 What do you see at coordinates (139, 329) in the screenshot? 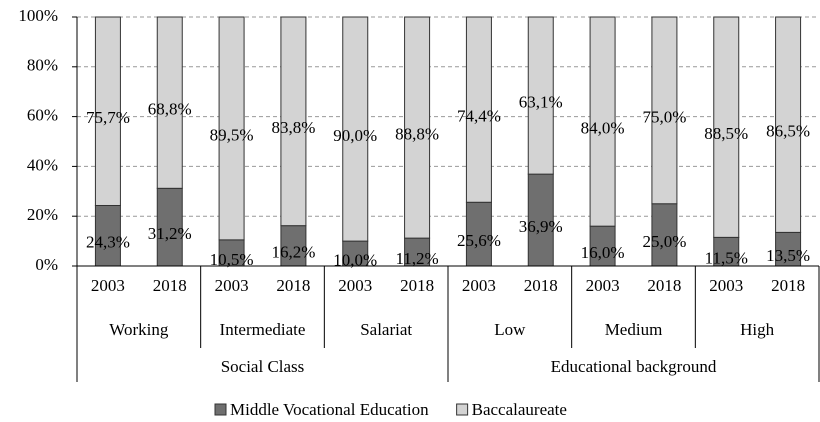
I see `subgroup-label: Working` at bounding box center [139, 329].